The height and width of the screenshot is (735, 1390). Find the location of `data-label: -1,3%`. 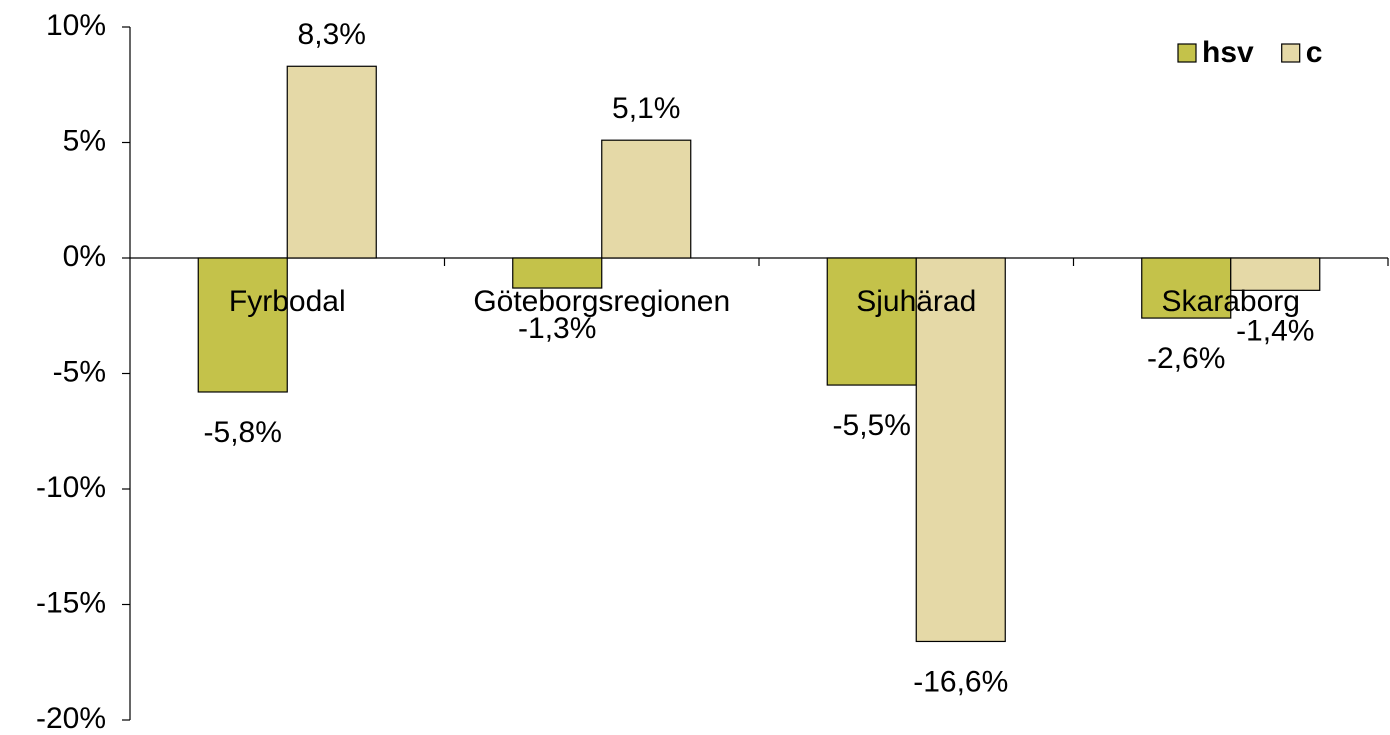

data-label: -1,3% is located at coordinates (557, 328).